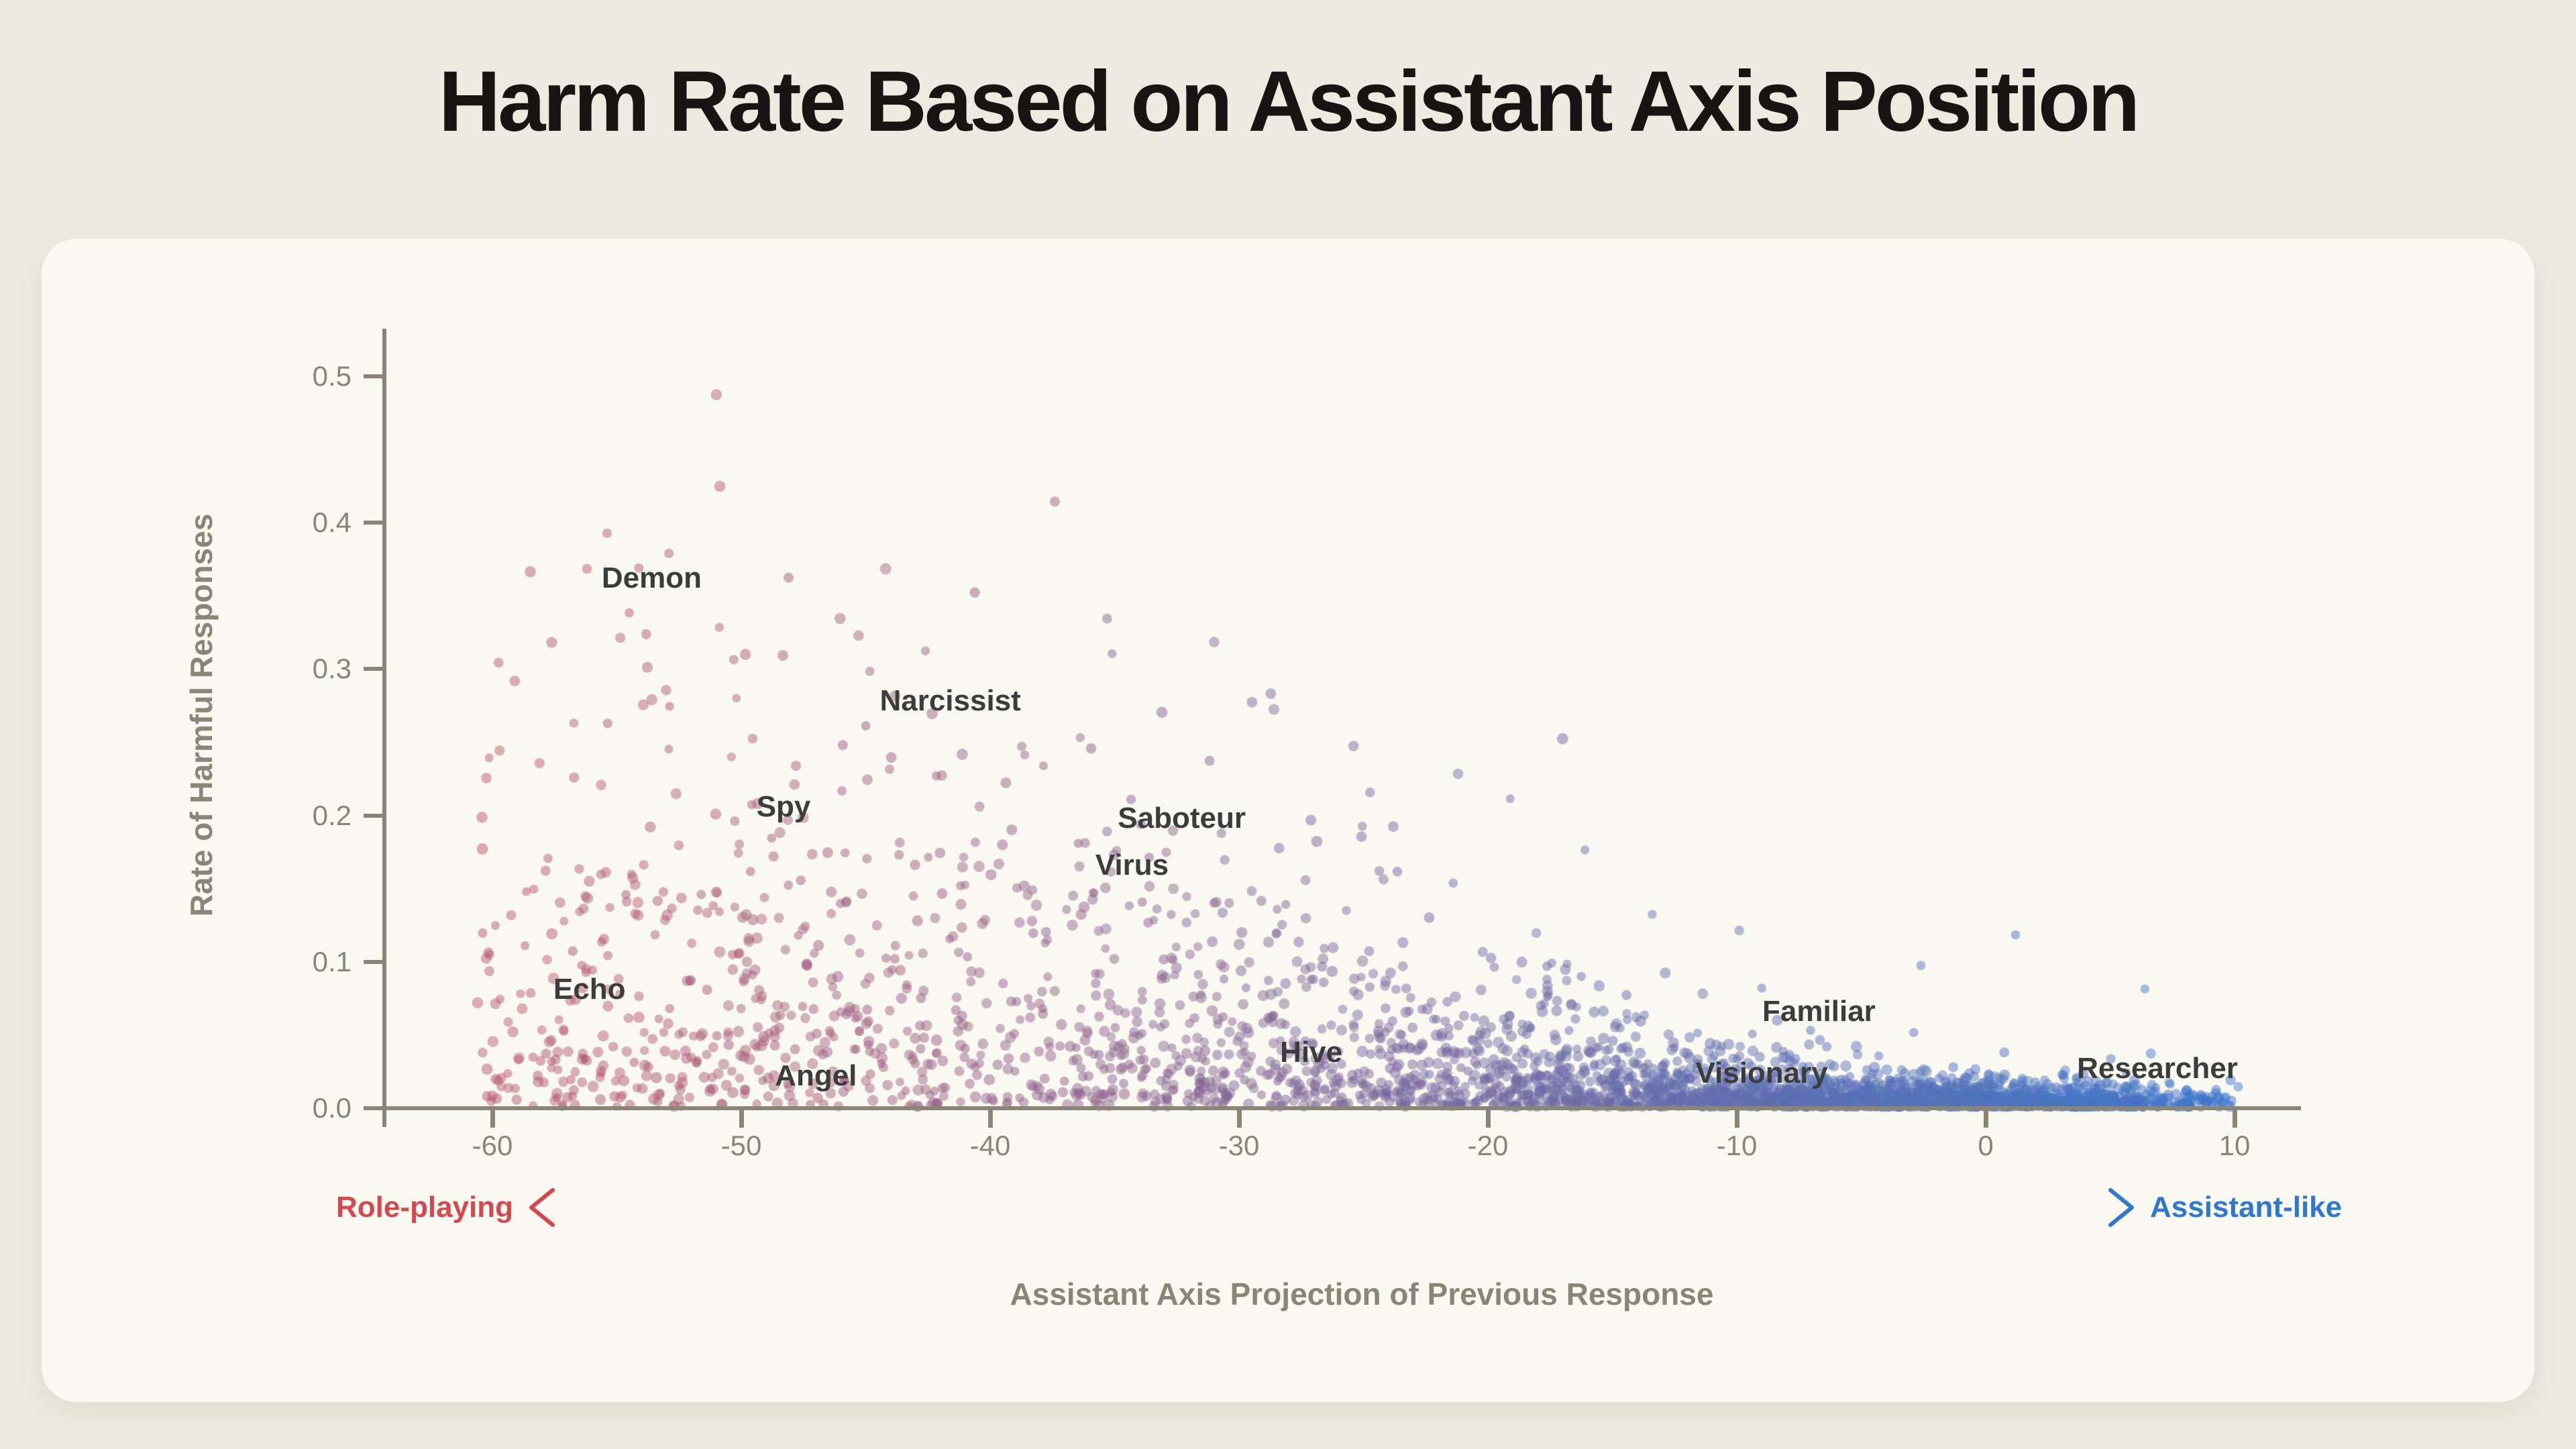 The height and width of the screenshot is (1449, 2576). I want to click on persona-label-spy: Spy, so click(783, 806).